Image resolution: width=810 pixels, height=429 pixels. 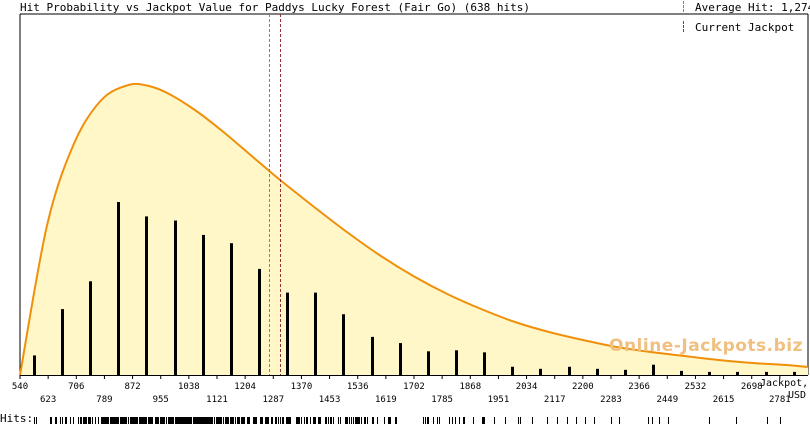 I want to click on x-tick-label: 2200, so click(x=583, y=387).